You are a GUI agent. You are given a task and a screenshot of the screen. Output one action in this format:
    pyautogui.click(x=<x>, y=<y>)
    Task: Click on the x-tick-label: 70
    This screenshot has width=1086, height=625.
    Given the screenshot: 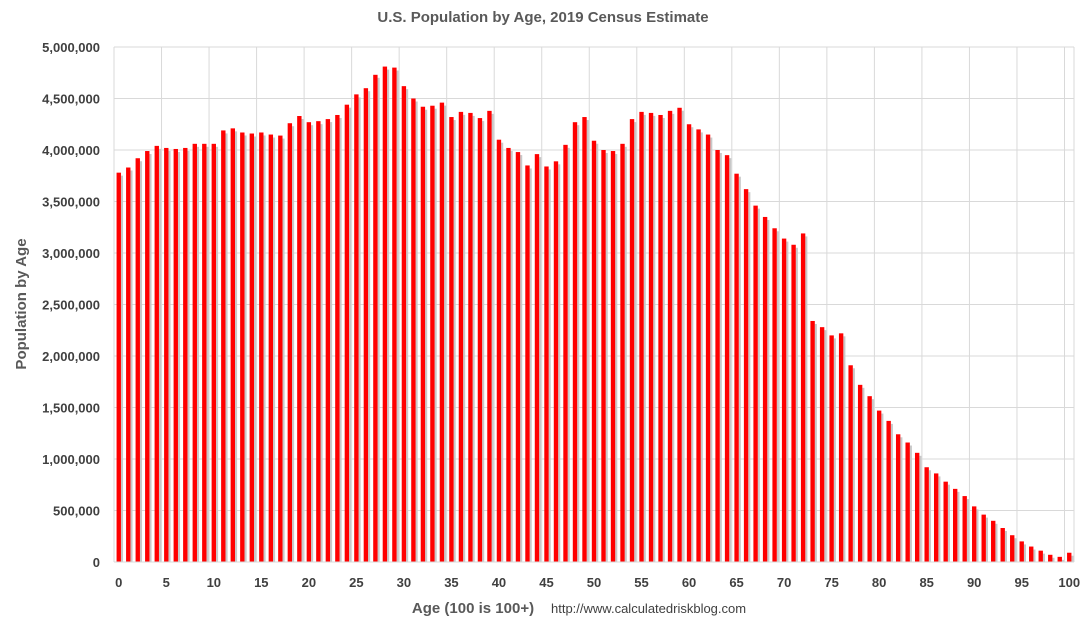 What is the action you would take?
    pyautogui.click(x=784, y=582)
    